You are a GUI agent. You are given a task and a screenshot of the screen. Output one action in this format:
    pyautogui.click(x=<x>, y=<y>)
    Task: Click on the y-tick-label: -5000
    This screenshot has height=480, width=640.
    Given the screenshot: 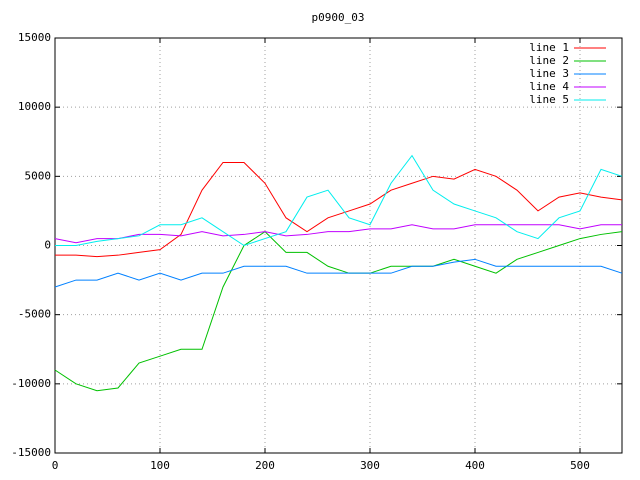 What is the action you would take?
    pyautogui.click(x=34, y=314)
    